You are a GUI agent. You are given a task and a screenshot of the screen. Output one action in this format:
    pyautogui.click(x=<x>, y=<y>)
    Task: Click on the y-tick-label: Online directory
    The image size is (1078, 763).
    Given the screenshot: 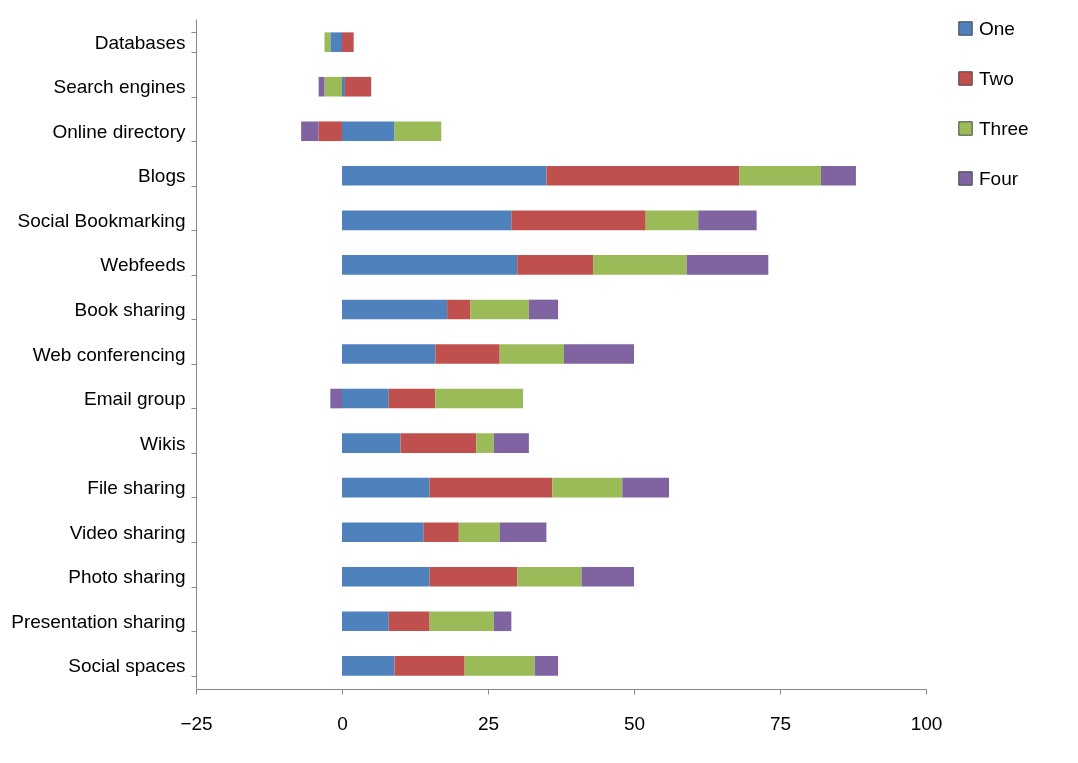 What is the action you would take?
    pyautogui.click(x=119, y=131)
    